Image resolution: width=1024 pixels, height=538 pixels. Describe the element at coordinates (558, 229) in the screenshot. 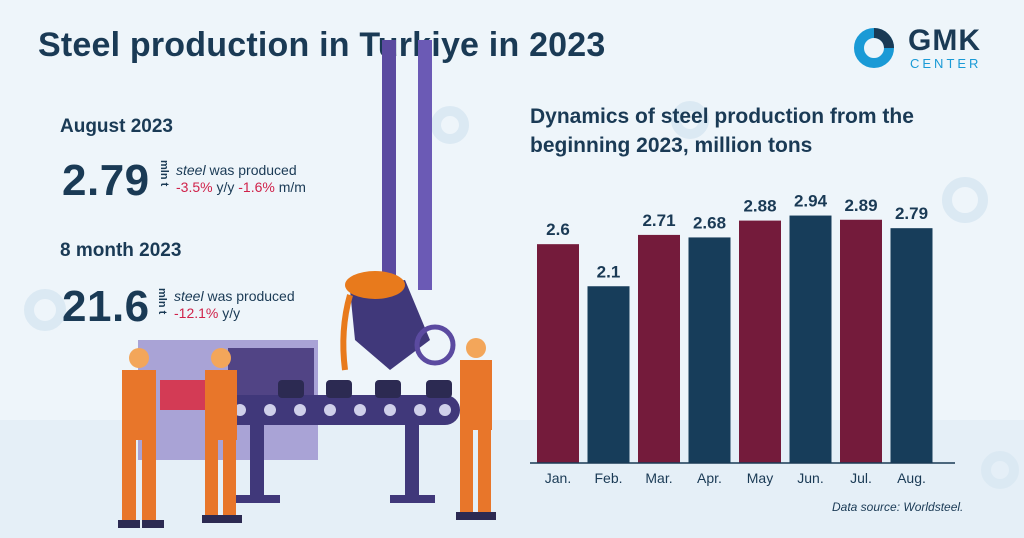

I see `data-label: 2.6` at that location.